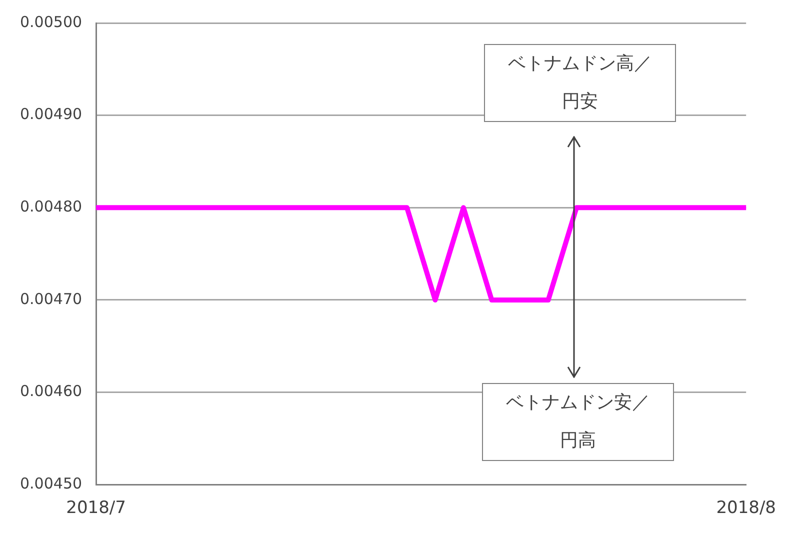 The width and height of the screenshot is (790, 533). Describe the element at coordinates (578, 422) in the screenshot. I see `annotation: ベトナムドン安／円高` at that location.